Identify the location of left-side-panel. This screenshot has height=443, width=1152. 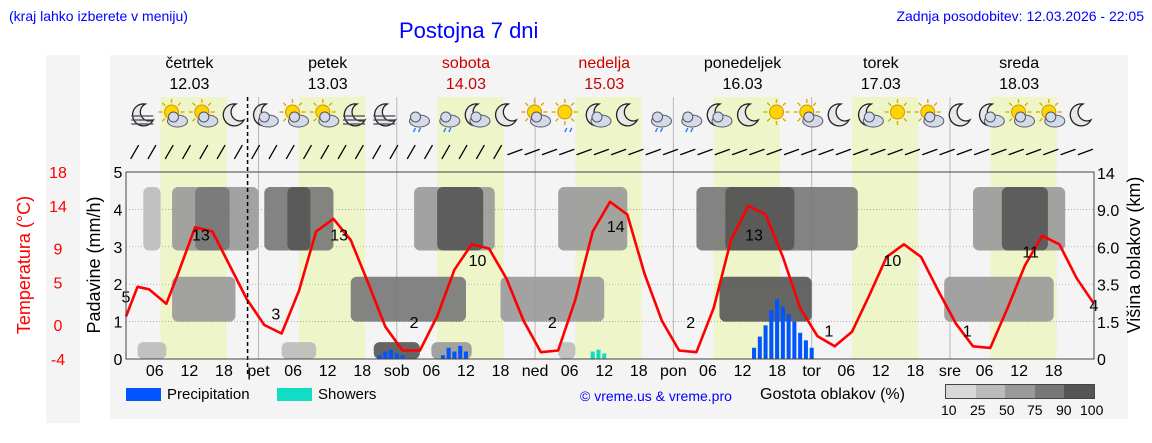
(63, 239).